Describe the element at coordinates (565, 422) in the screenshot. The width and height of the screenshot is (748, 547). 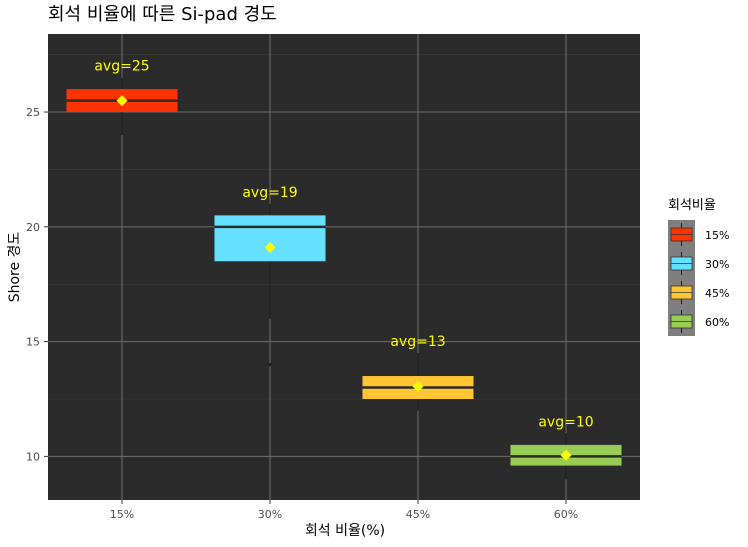
I see `avg-label: avg=10` at that location.